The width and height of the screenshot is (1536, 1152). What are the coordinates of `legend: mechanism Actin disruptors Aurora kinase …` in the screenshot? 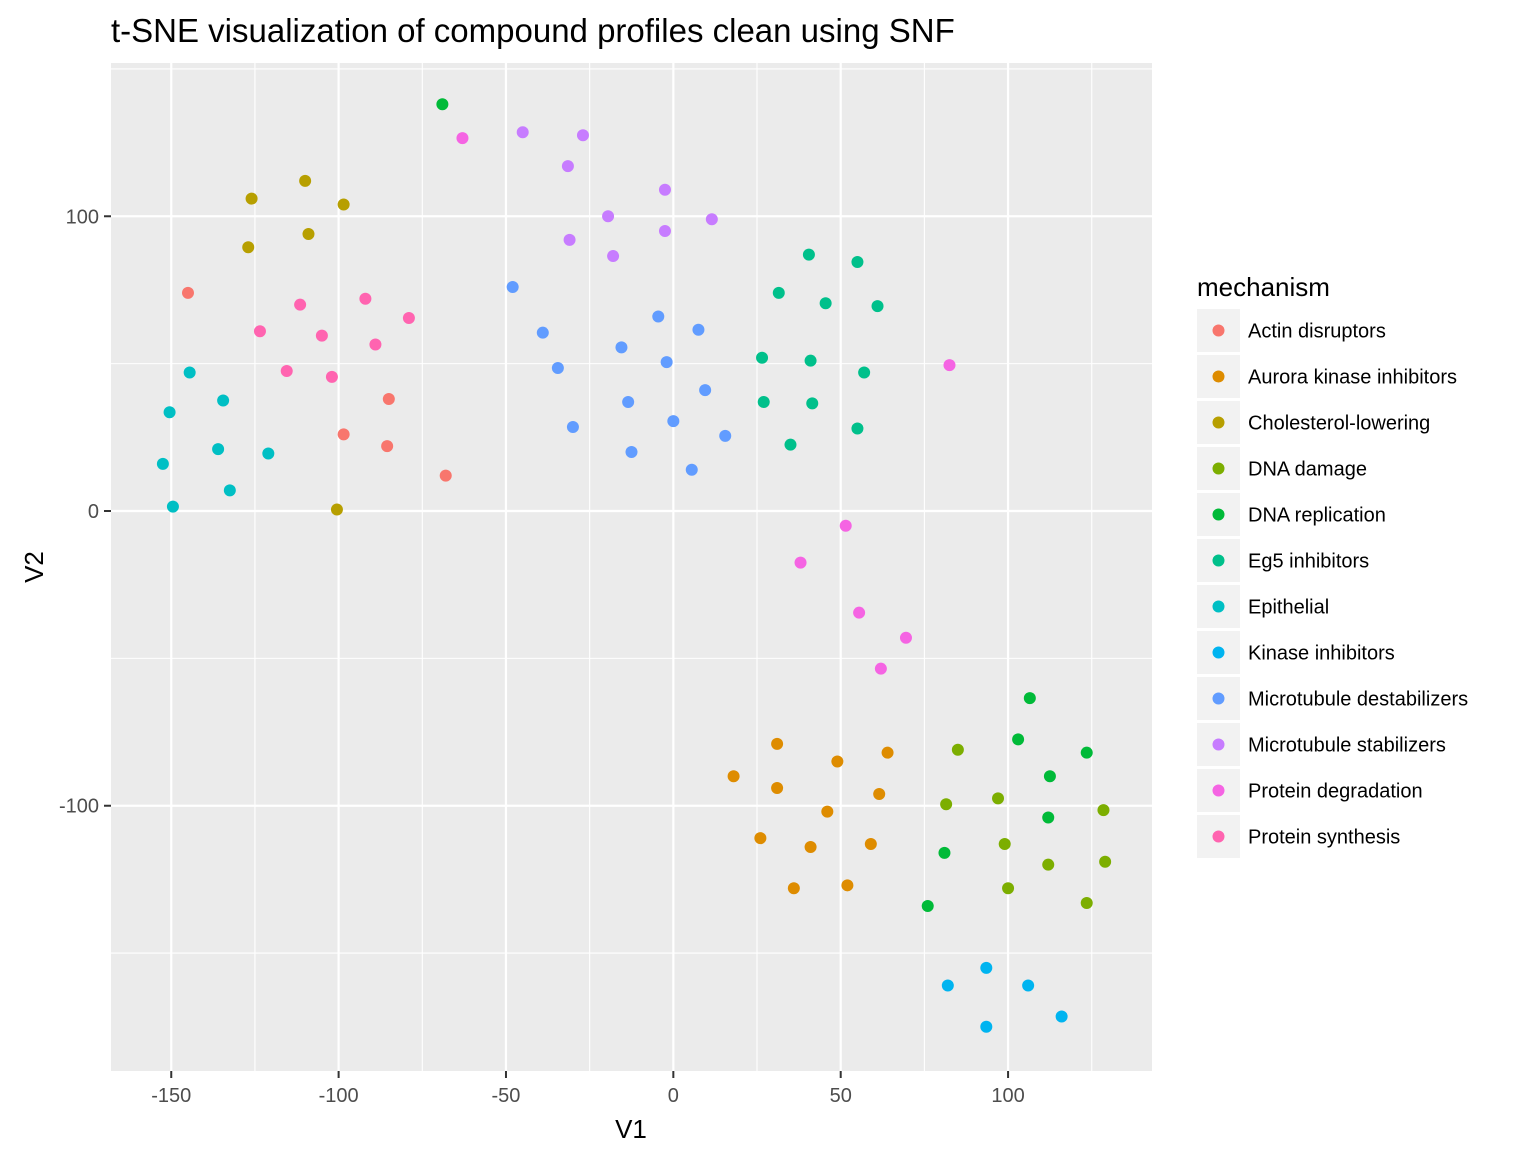 It's located at (1332, 565).